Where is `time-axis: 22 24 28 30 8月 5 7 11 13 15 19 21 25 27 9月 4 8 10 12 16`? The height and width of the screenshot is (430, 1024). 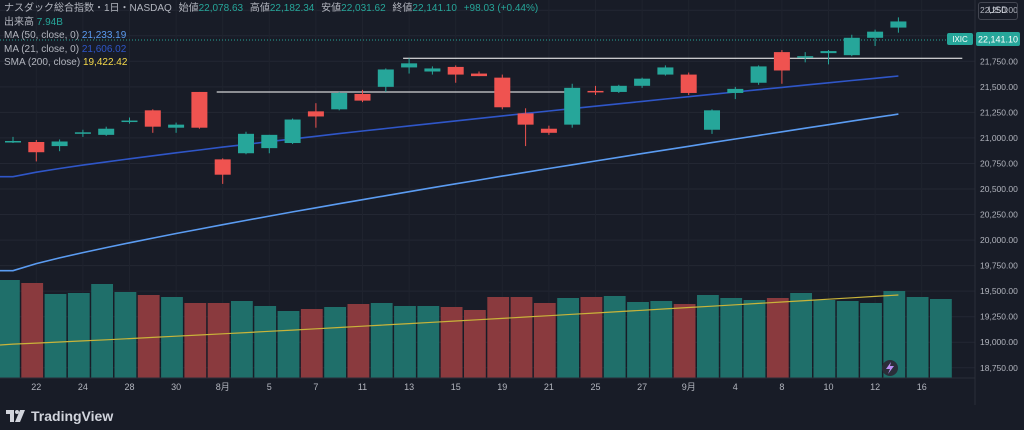
time-axis: 22 24 28 30 8月 5 7 11 13 15 19 21 25 27 9月 4 8 10 12 16 is located at coordinates (487, 384).